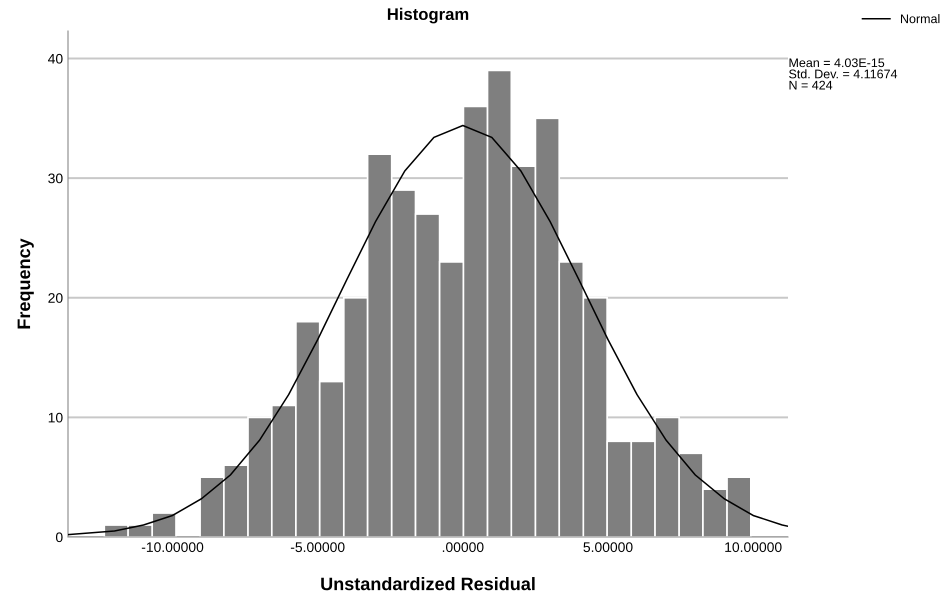 This screenshot has height=602, width=950. Describe the element at coordinates (920, 19) in the screenshot. I see `legend-label: Normal` at that location.